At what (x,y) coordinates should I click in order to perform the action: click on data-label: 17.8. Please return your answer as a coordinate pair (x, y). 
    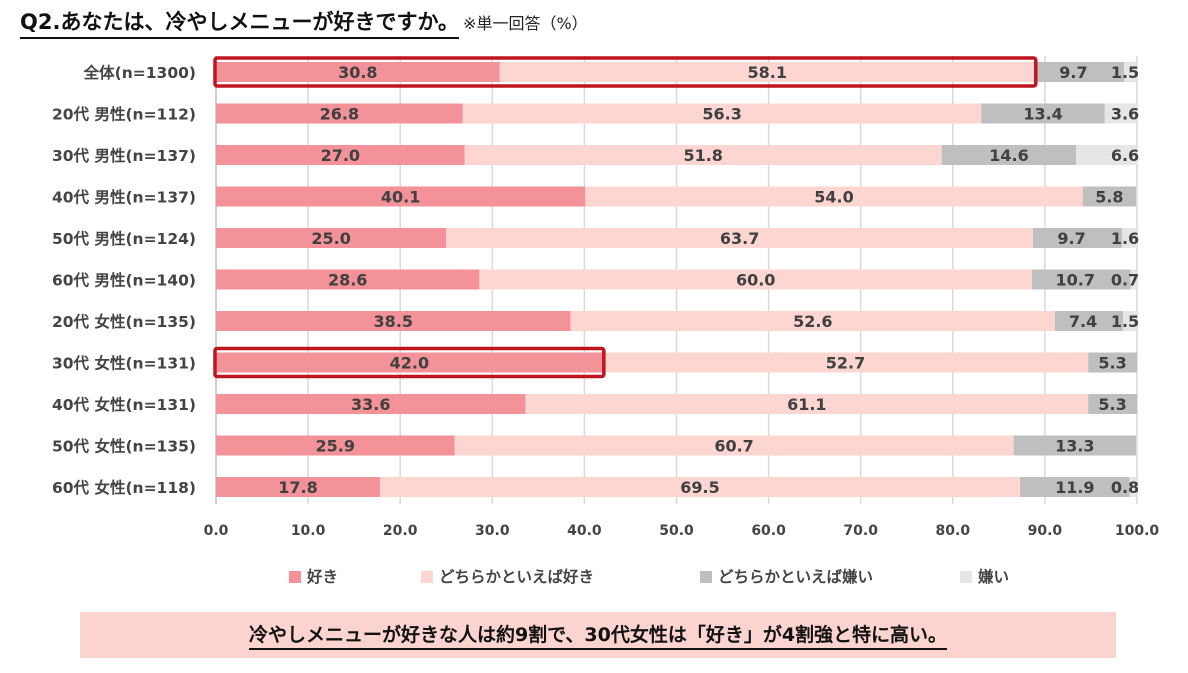
    Looking at the image, I should click on (297, 487).